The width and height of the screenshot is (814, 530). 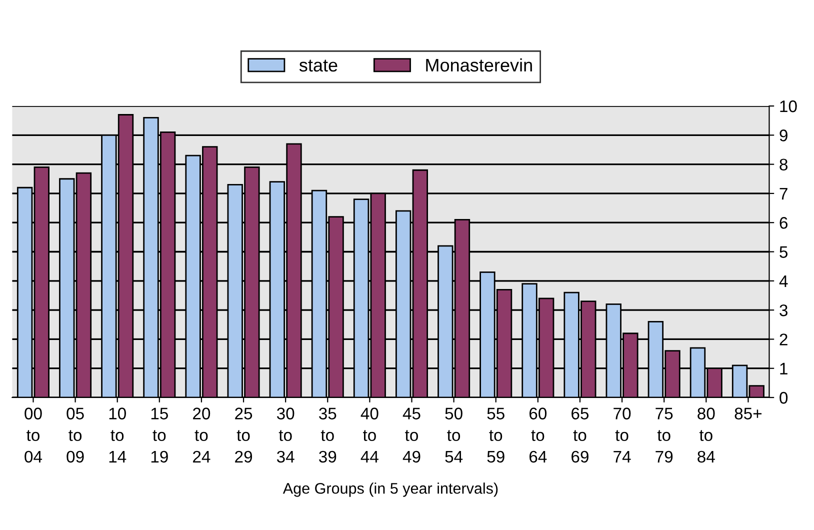 What do you see at coordinates (784, 194) in the screenshot?
I see `y-tick-label: 7` at bounding box center [784, 194].